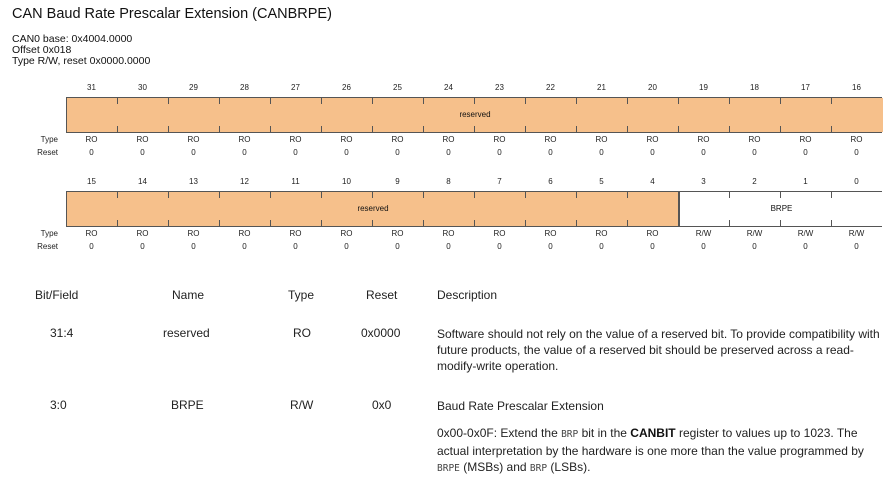 The image size is (889, 494). Describe the element at coordinates (455, 234) in the screenshot. I see `type-row-lower: RO RO RO RO RO RO RO RO RO RO RO RO R/W R/W R/W R/W` at that location.